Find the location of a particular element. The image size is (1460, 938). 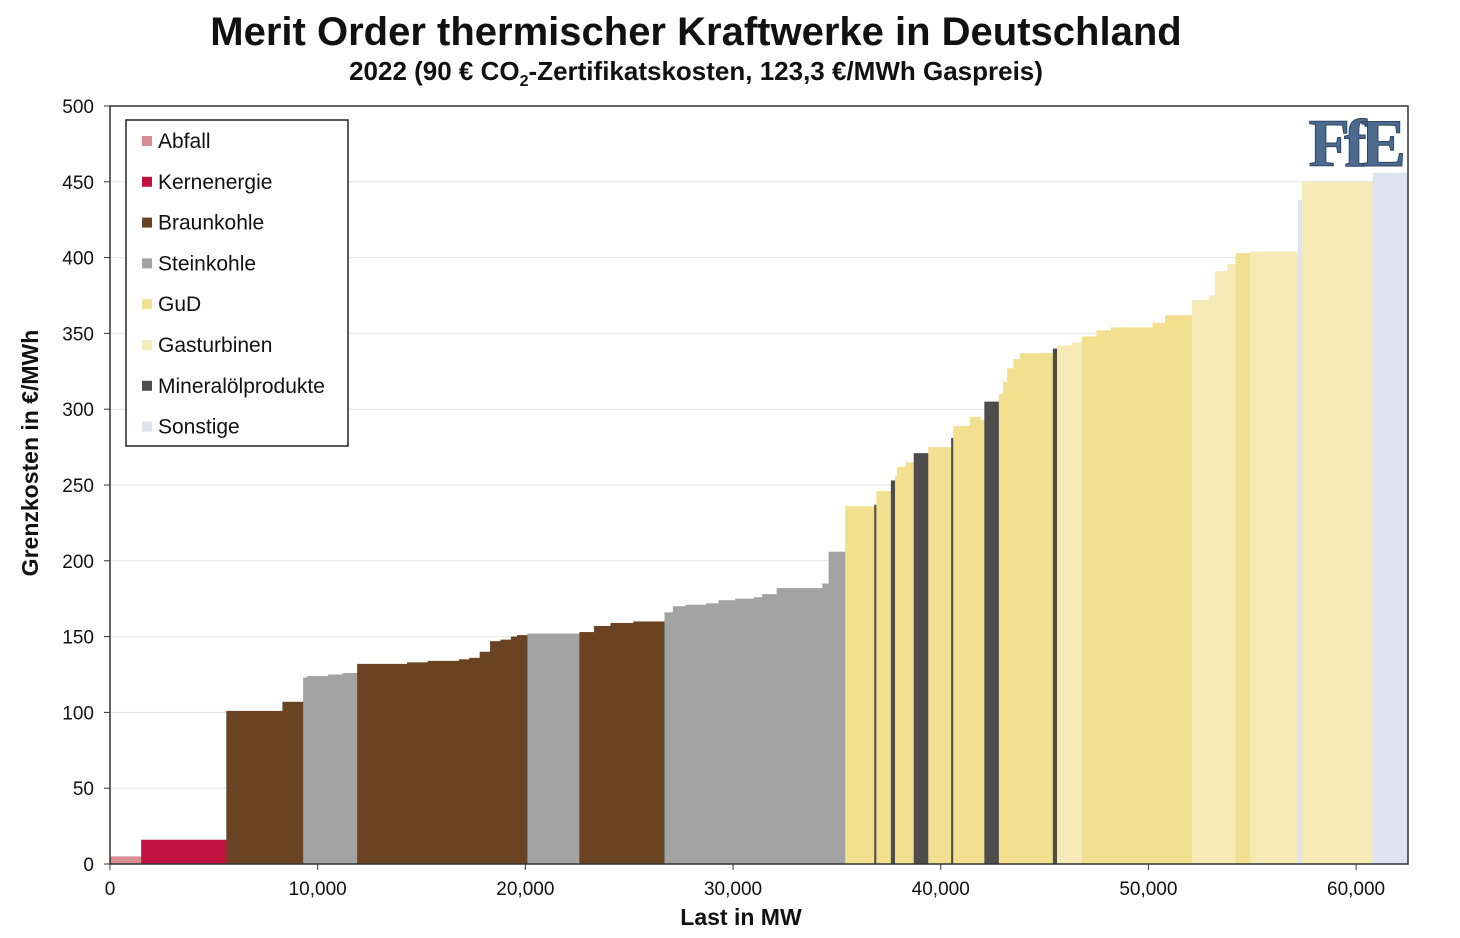

merit-step-abfall is located at coordinates (126, 860).